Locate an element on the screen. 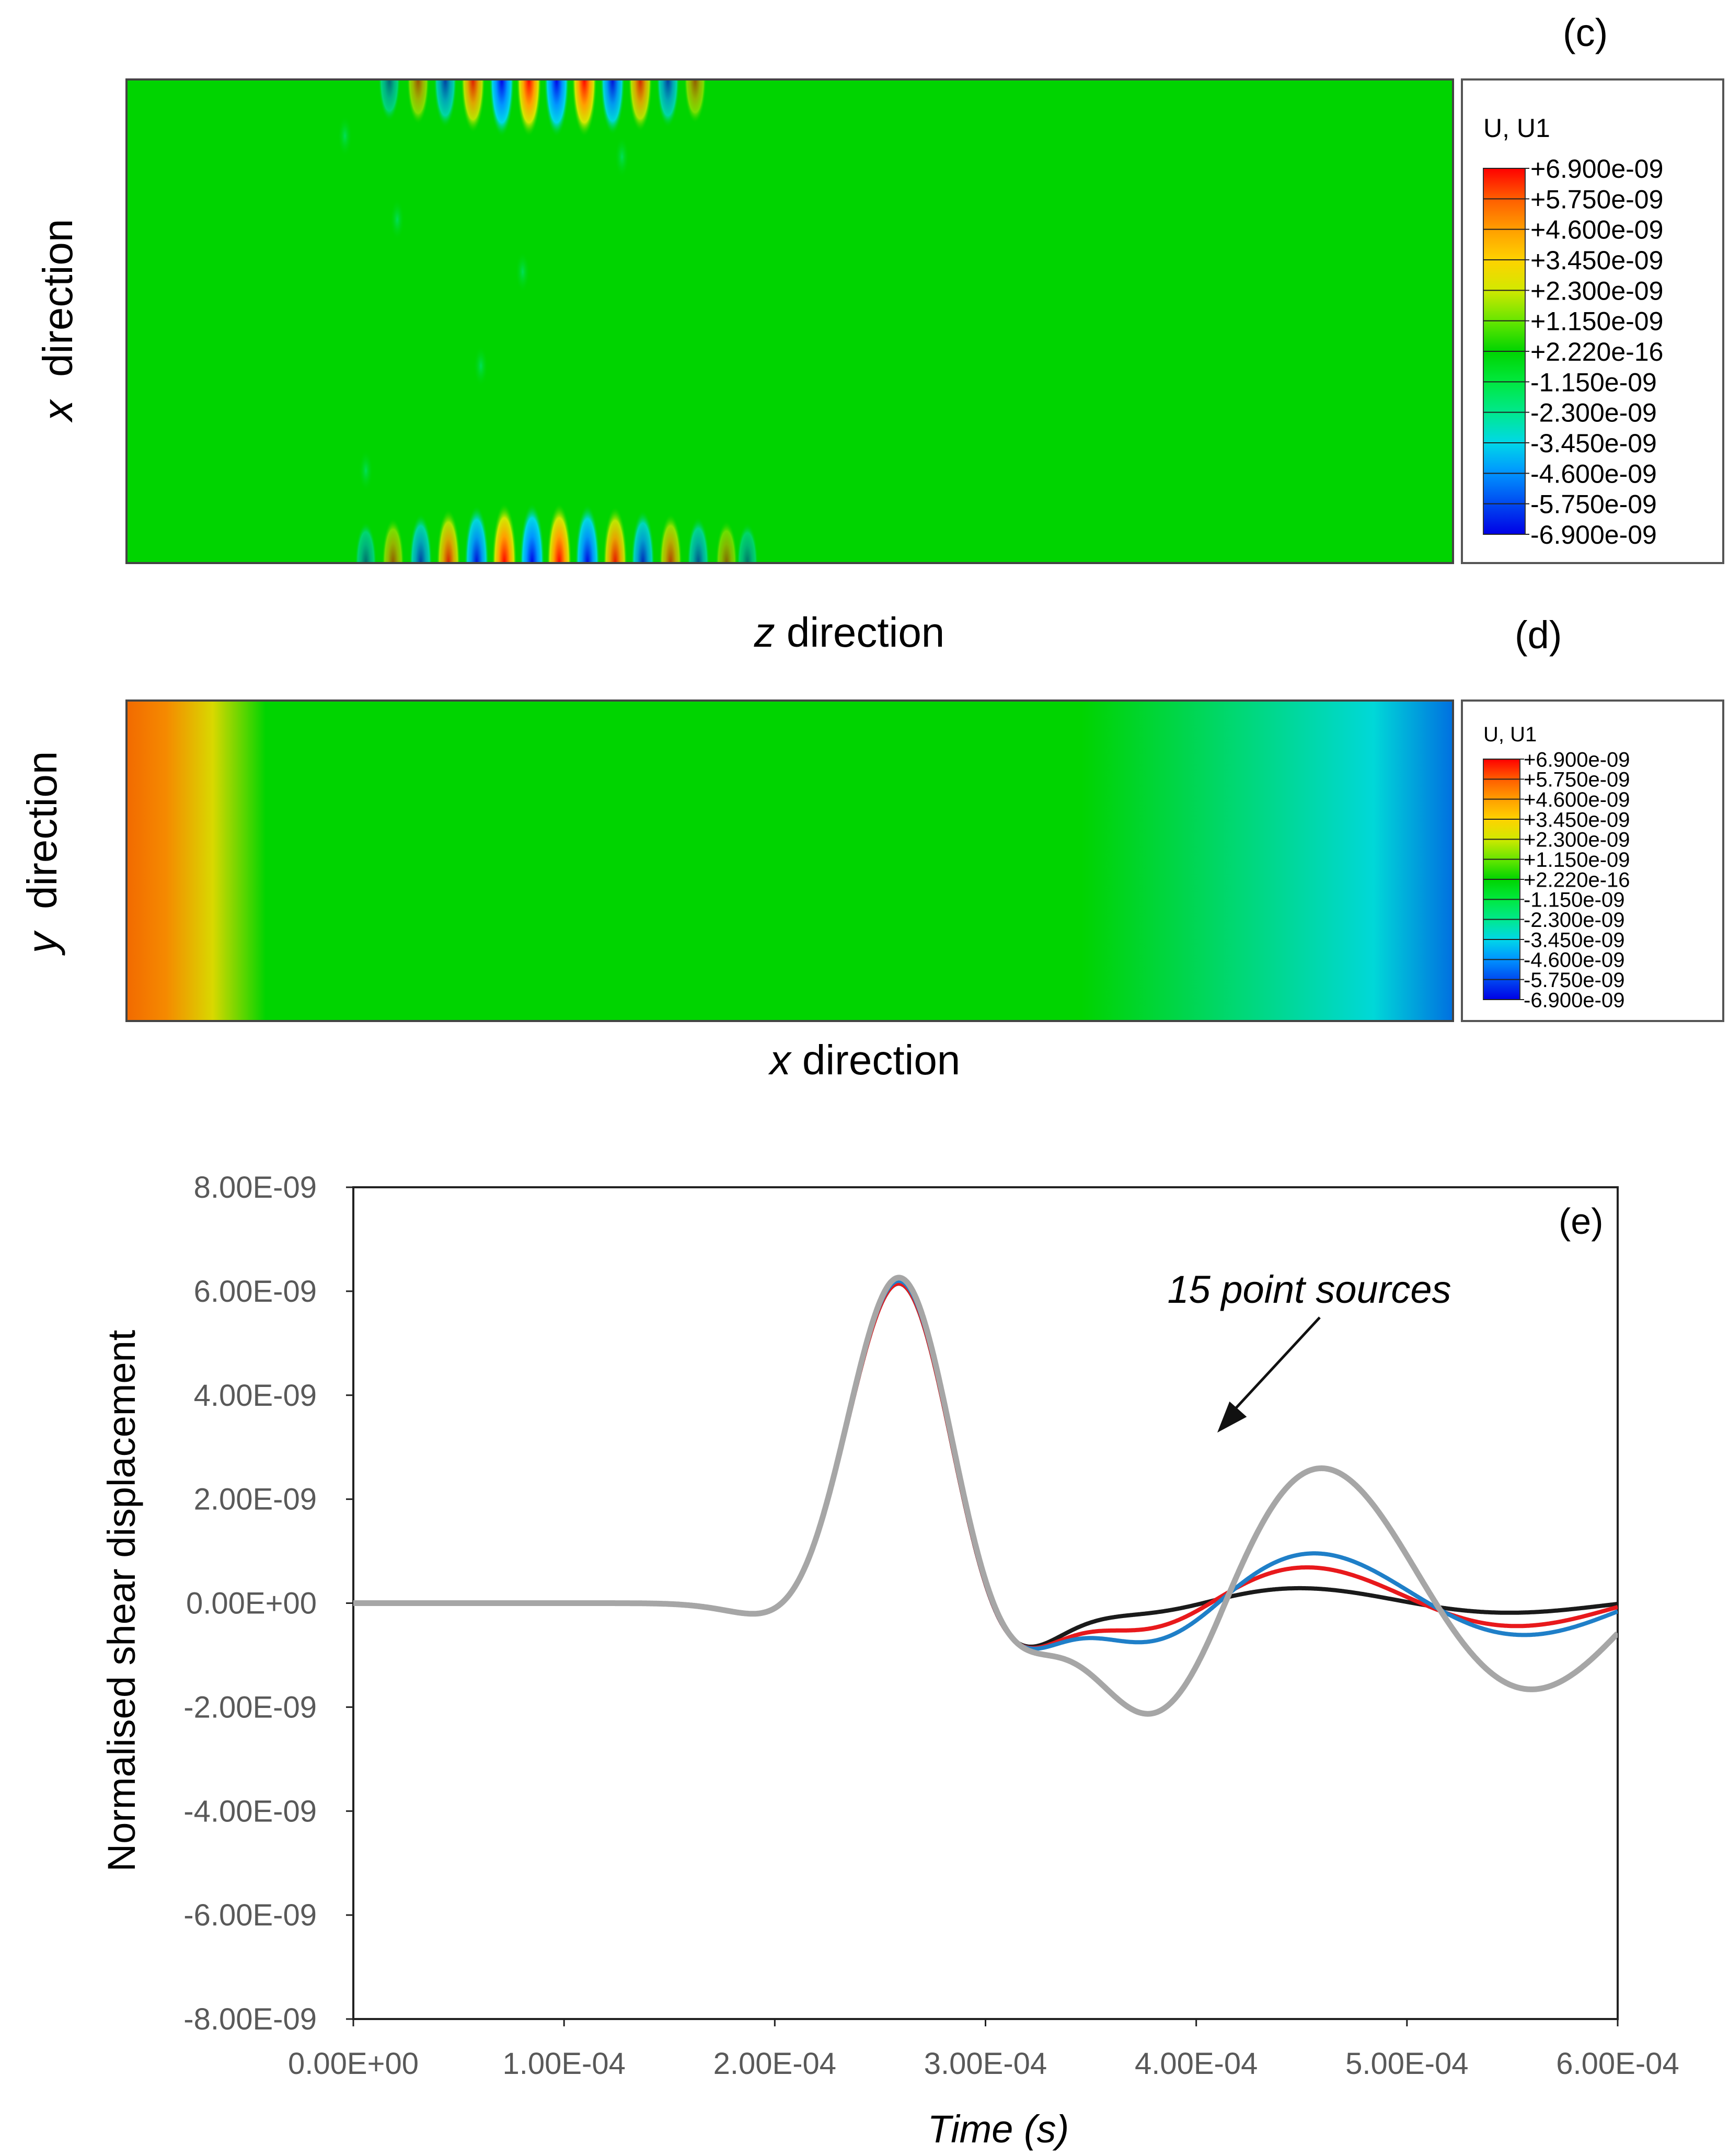 This screenshot has width=1729, height=2156. y-tick-label: 0.00E+00 is located at coordinates (251, 1604).